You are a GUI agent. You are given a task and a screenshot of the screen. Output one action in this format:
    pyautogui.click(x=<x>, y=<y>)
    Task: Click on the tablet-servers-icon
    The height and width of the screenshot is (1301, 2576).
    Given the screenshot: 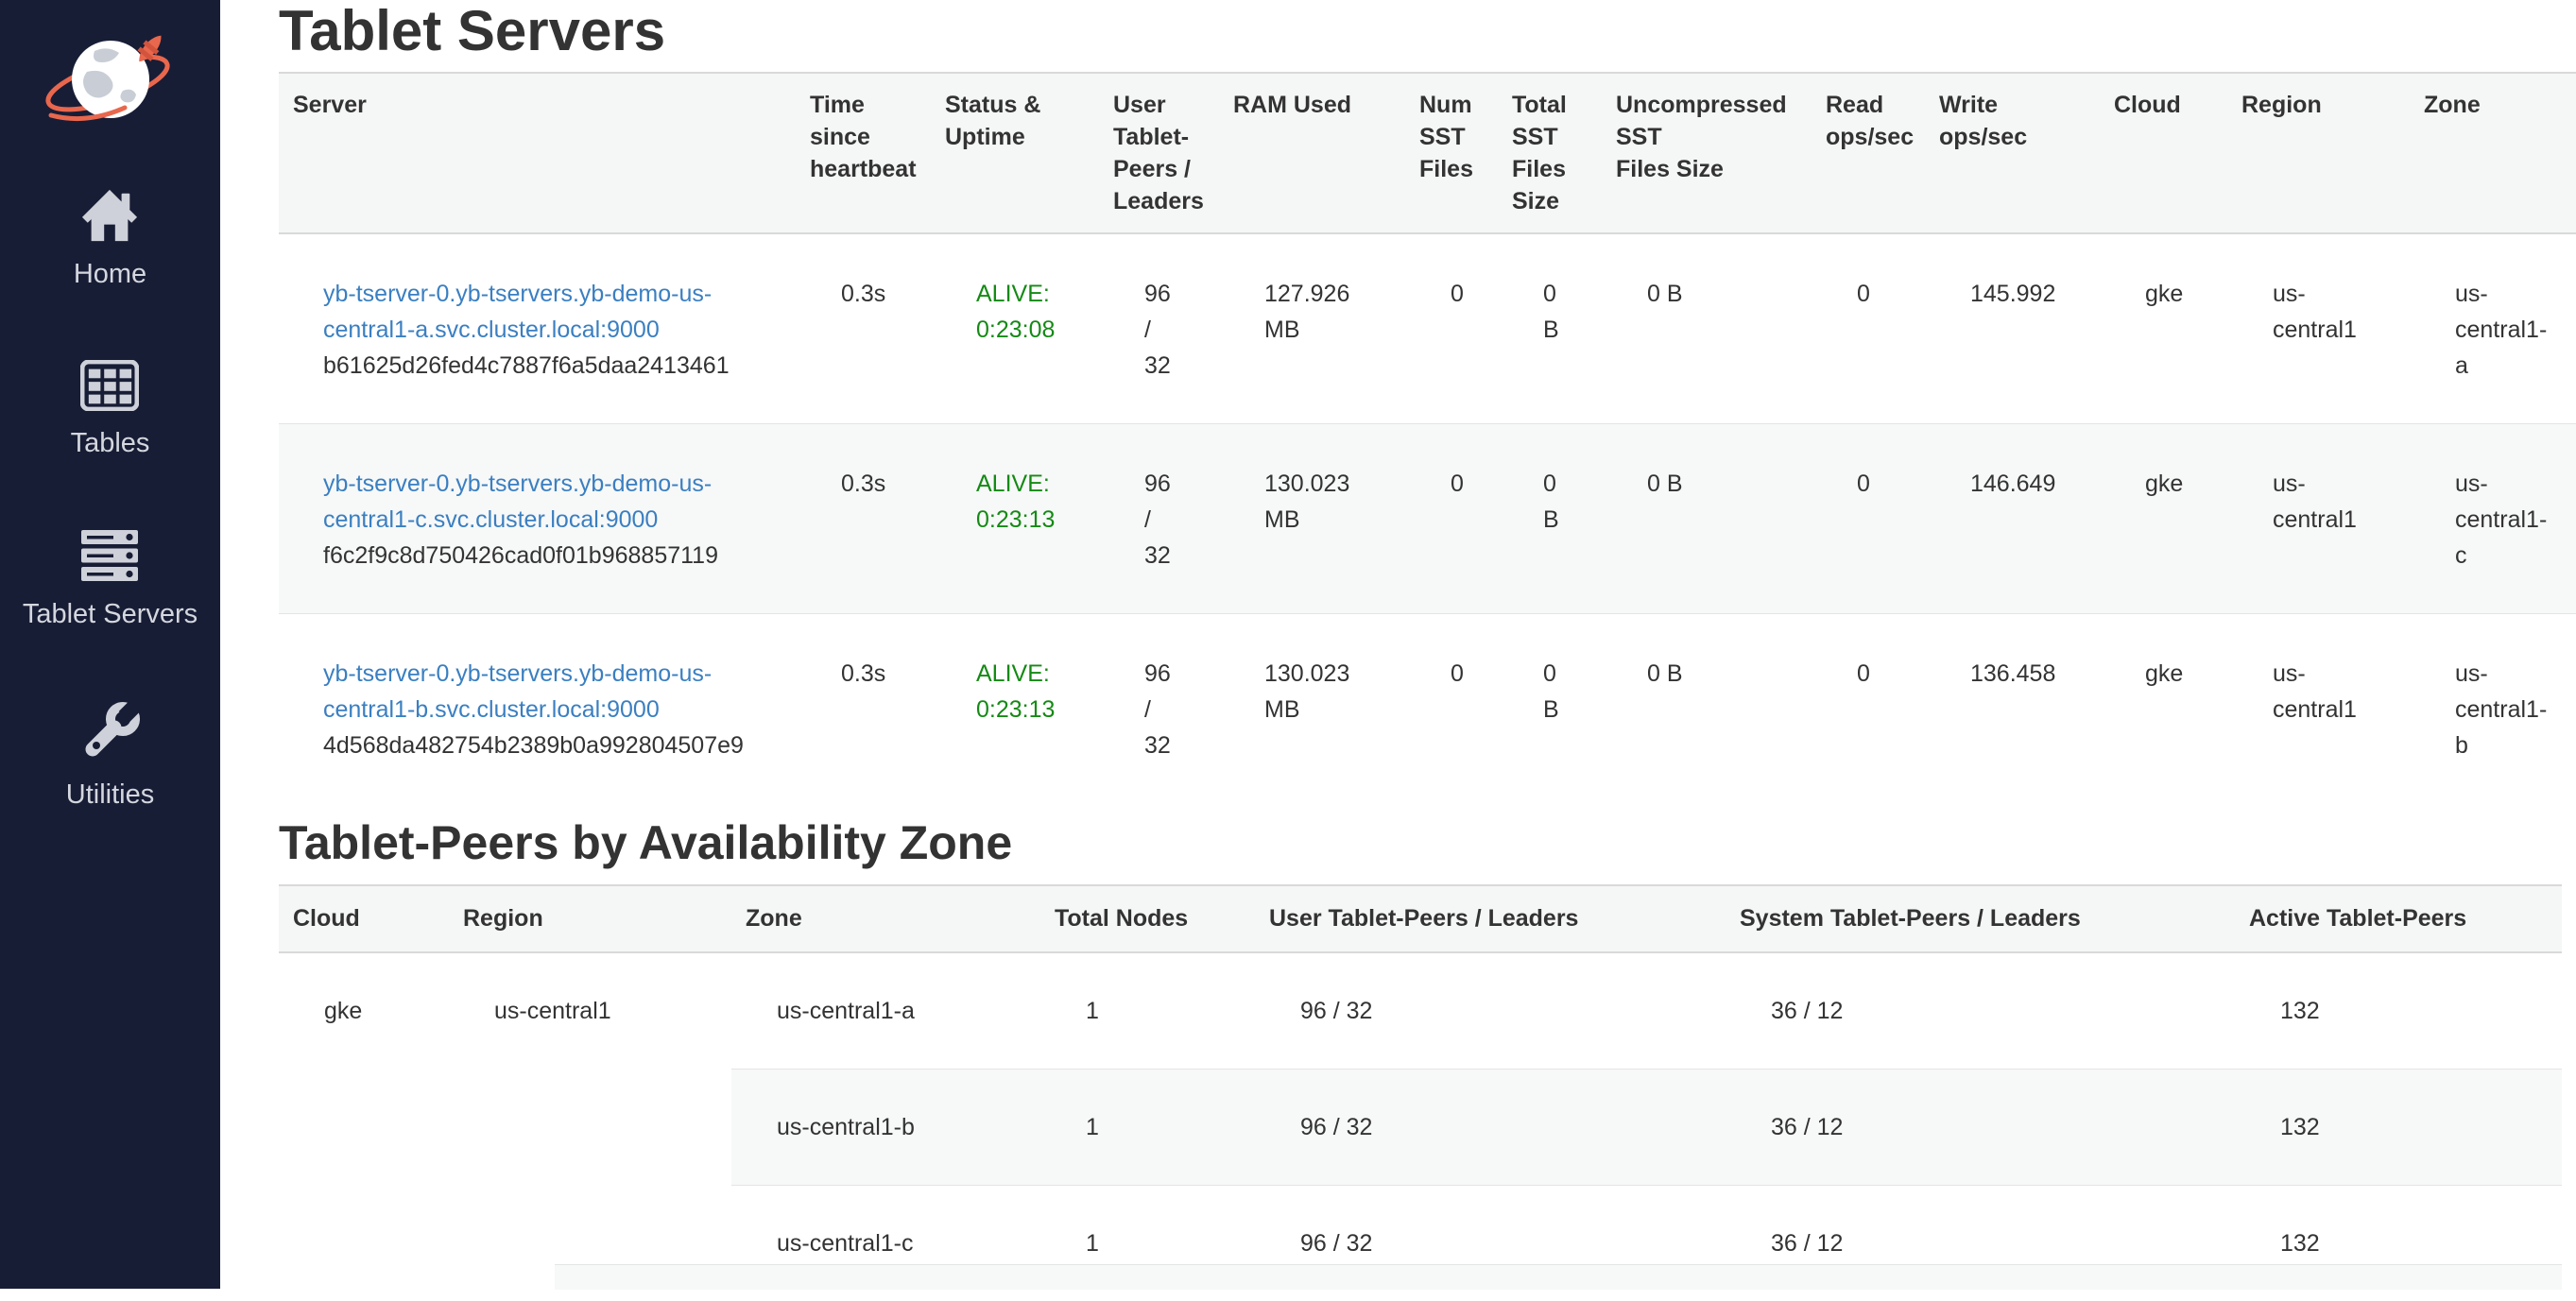 What is the action you would take?
    pyautogui.click(x=109, y=558)
    